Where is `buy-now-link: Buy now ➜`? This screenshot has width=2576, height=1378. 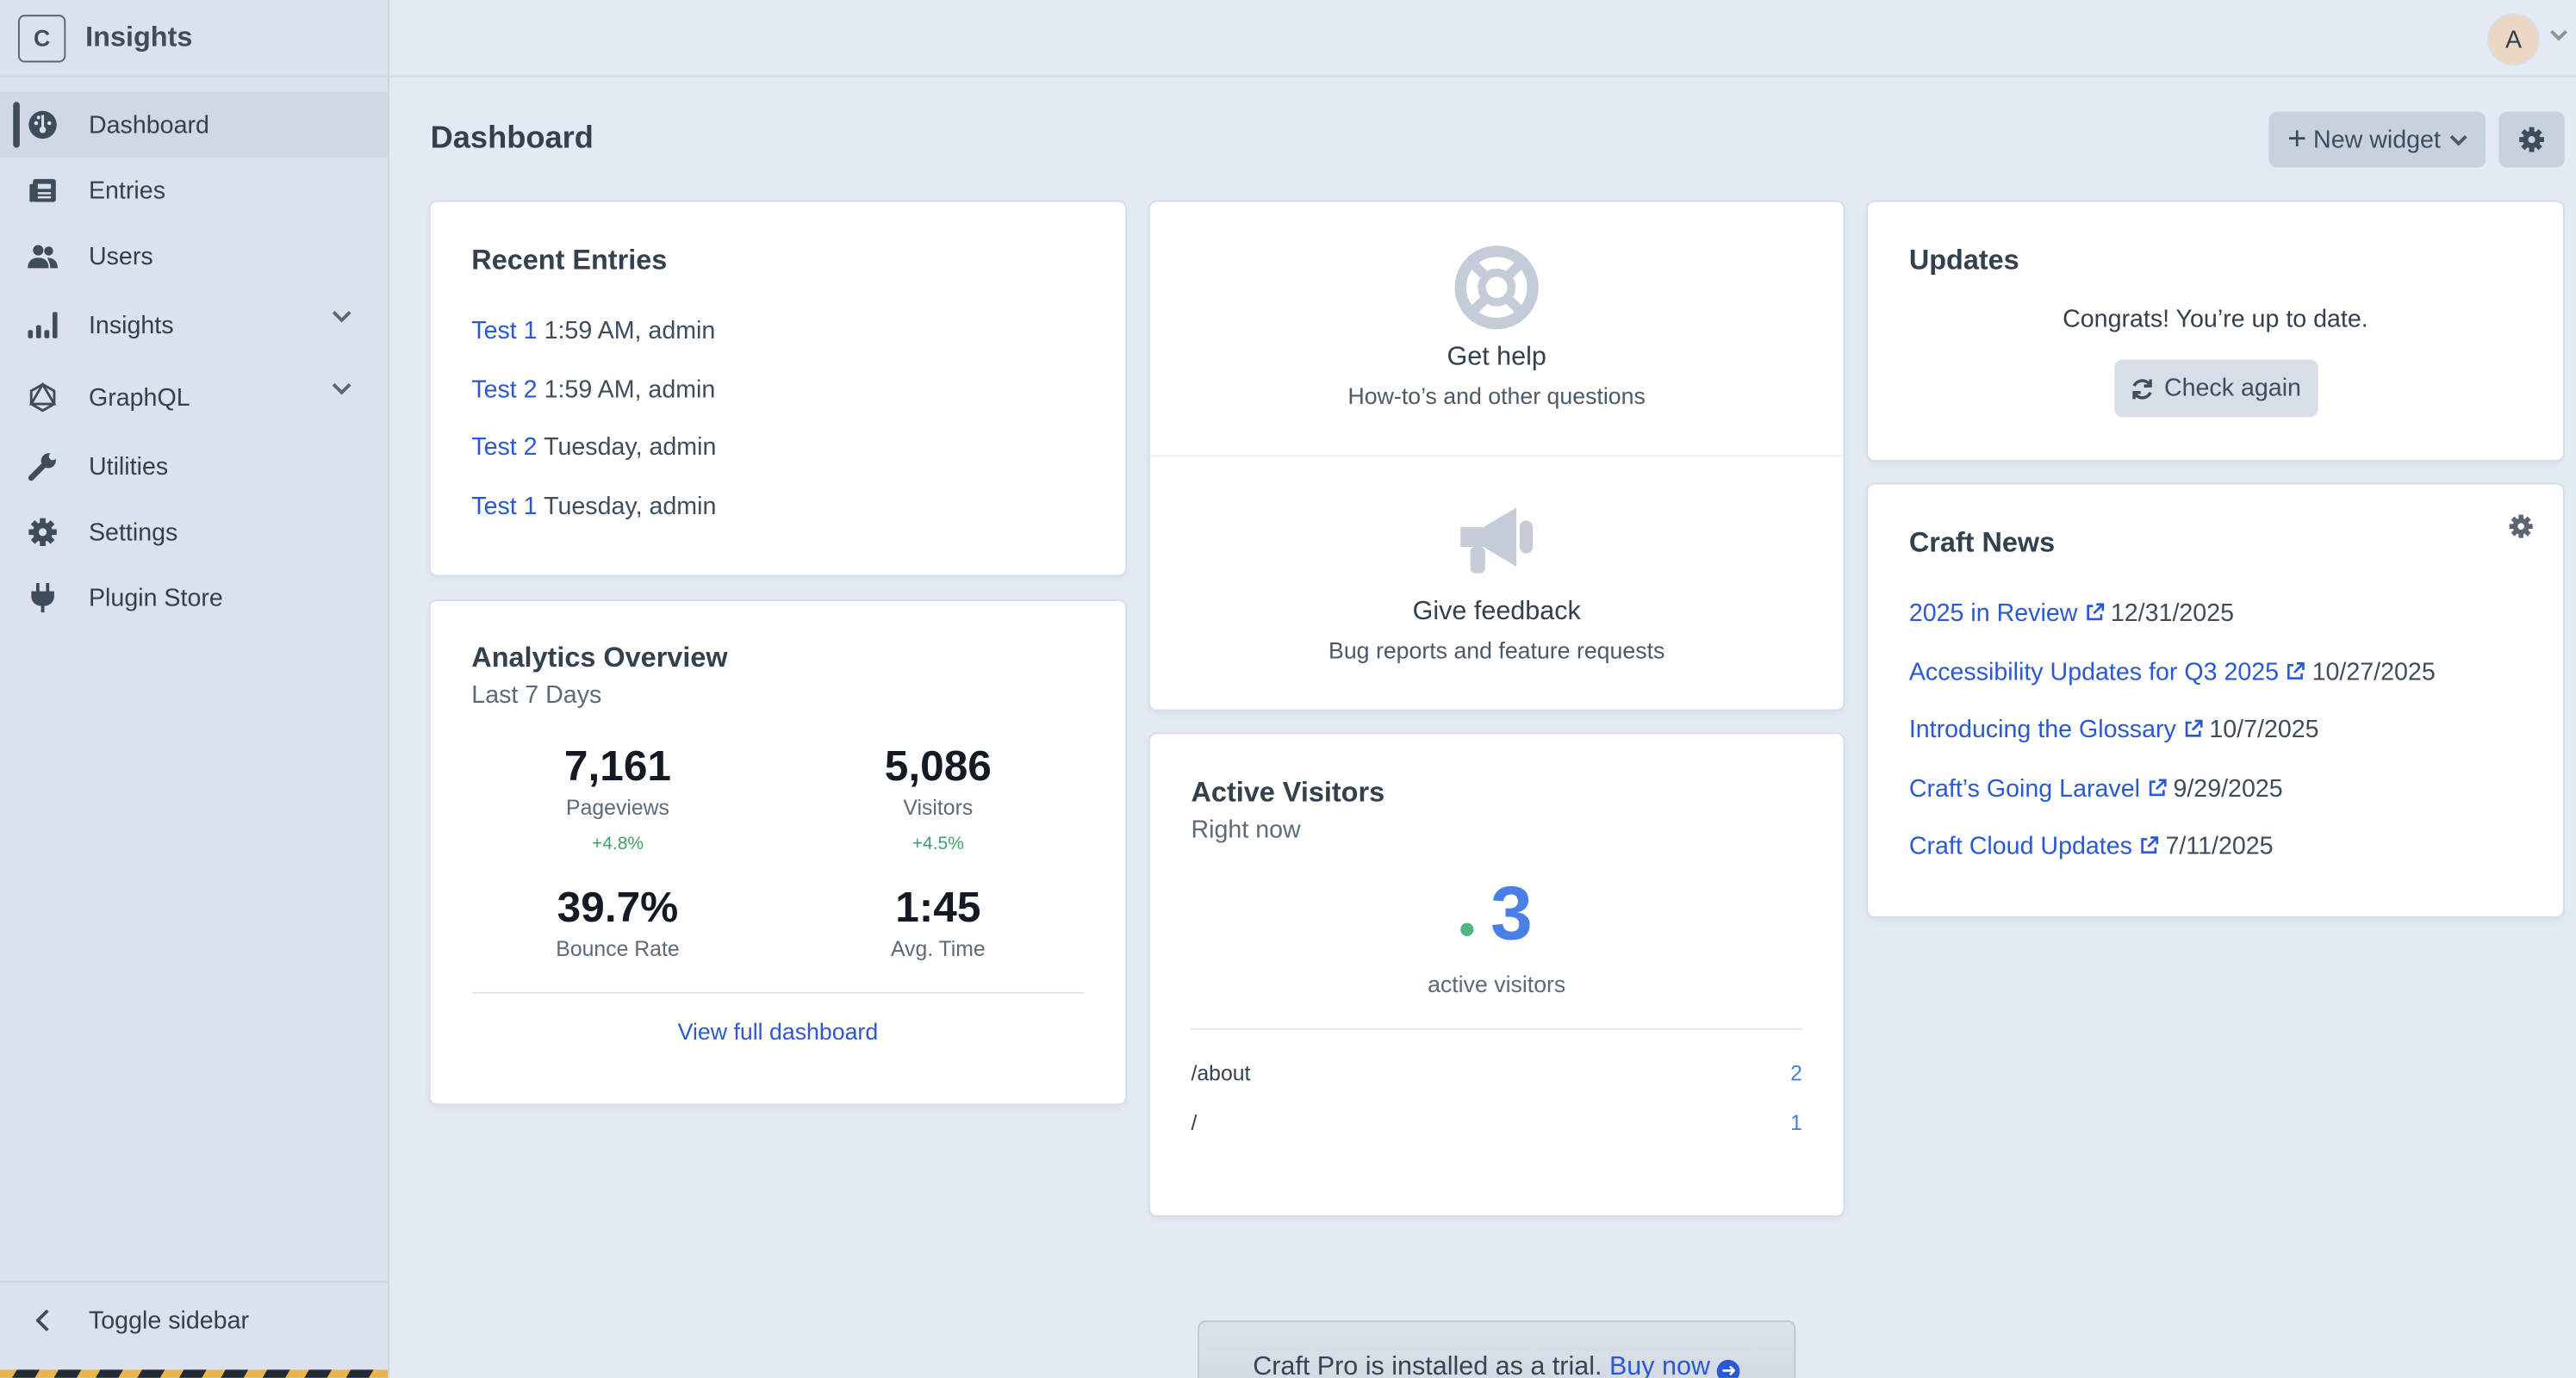
buy-now-link: Buy now ➜ is located at coordinates (1675, 1365).